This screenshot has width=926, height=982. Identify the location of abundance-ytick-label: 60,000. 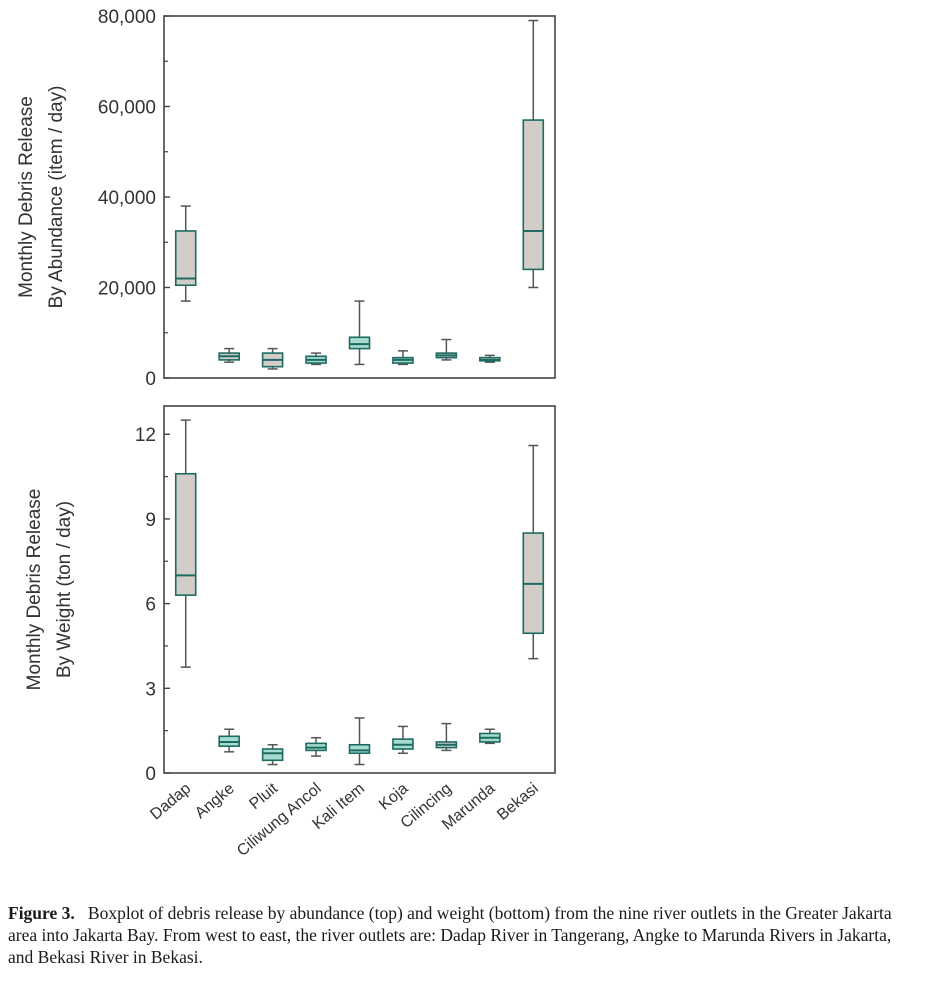
(127, 108).